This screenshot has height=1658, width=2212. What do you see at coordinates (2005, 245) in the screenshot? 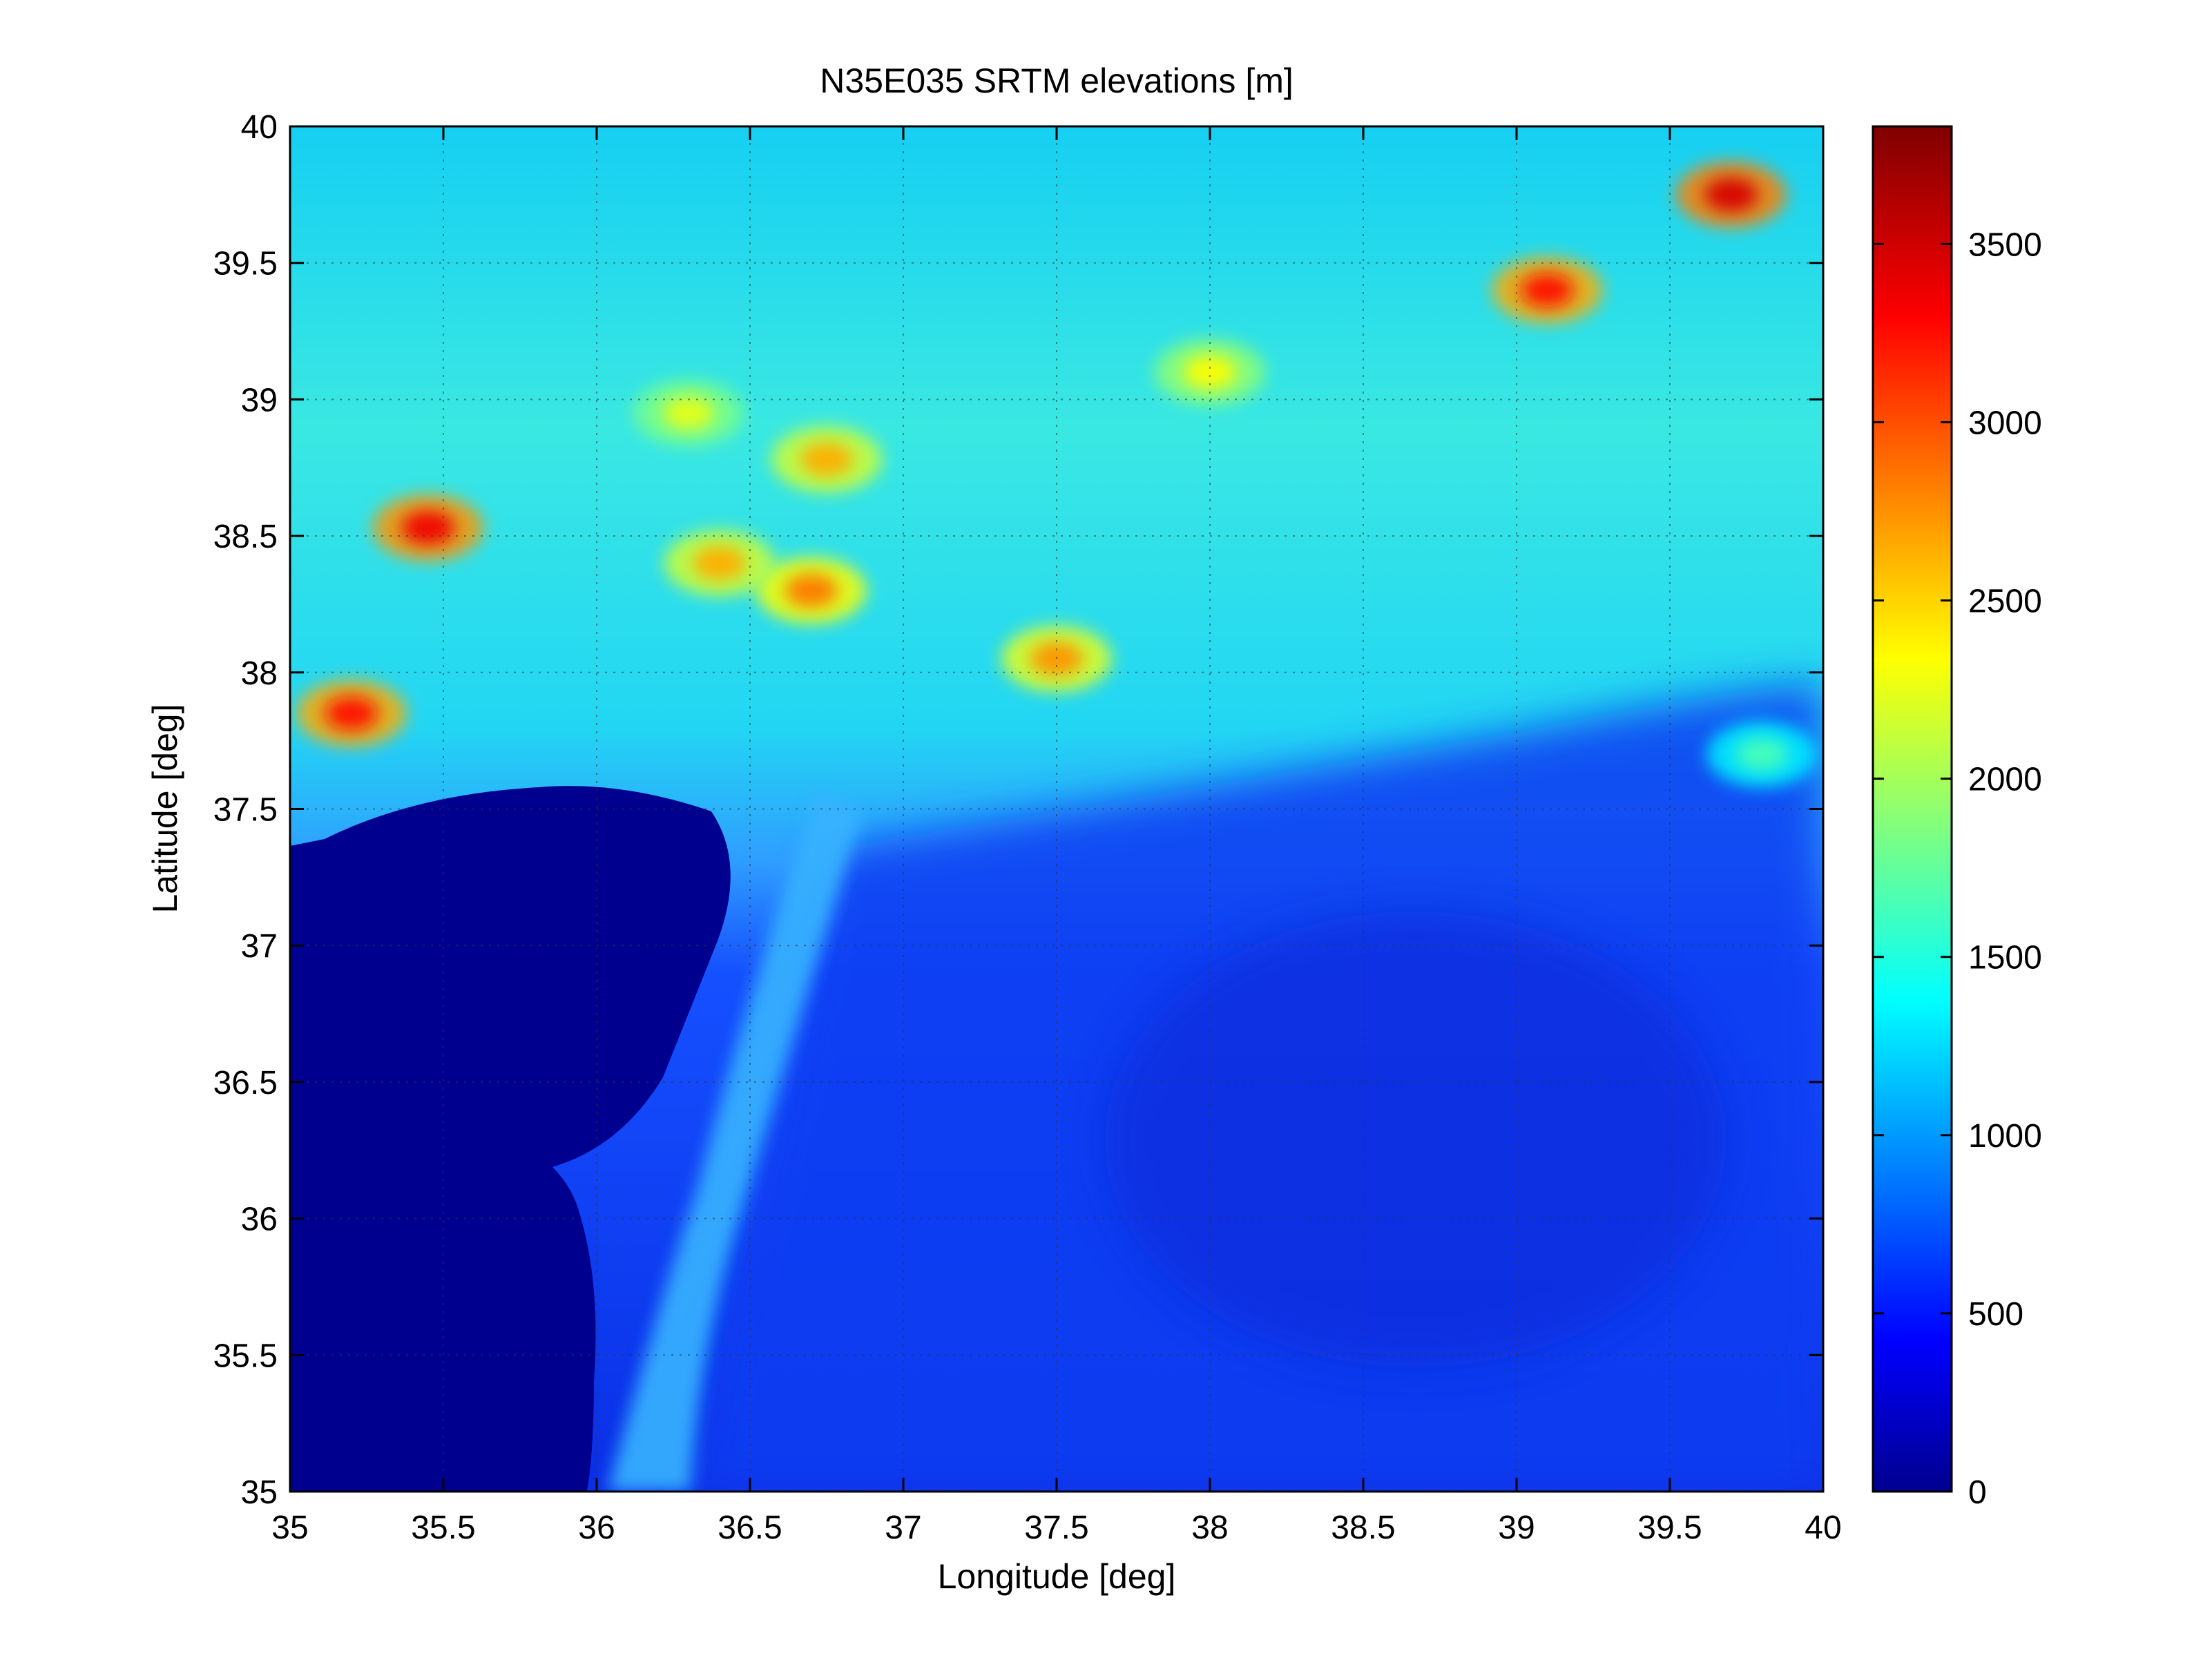
I see `colorbar-tick-label: 3500` at bounding box center [2005, 245].